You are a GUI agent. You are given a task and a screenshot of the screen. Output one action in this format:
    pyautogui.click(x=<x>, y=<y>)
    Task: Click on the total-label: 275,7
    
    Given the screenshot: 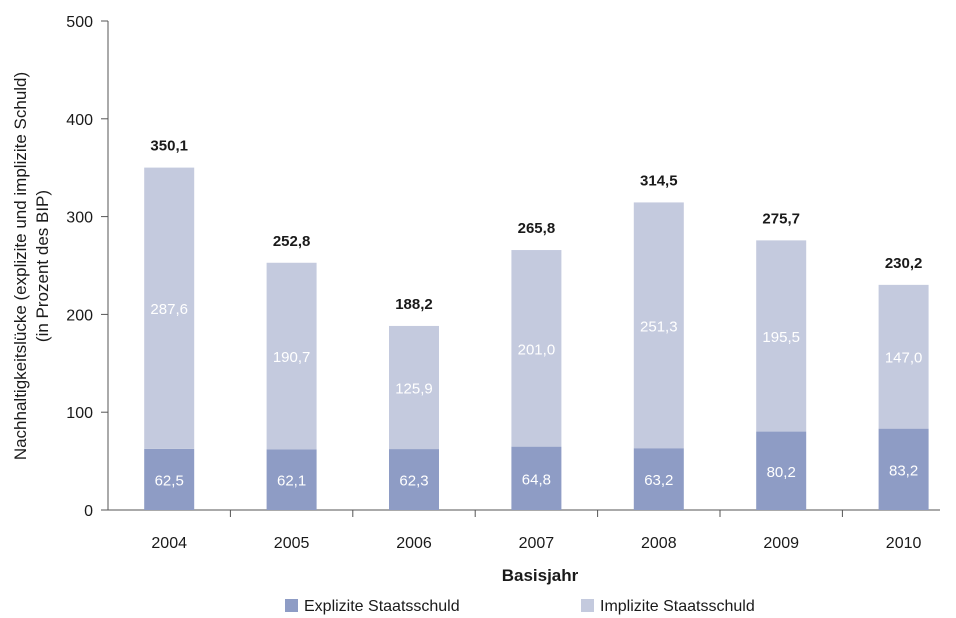 What is the action you would take?
    pyautogui.click(x=781, y=218)
    